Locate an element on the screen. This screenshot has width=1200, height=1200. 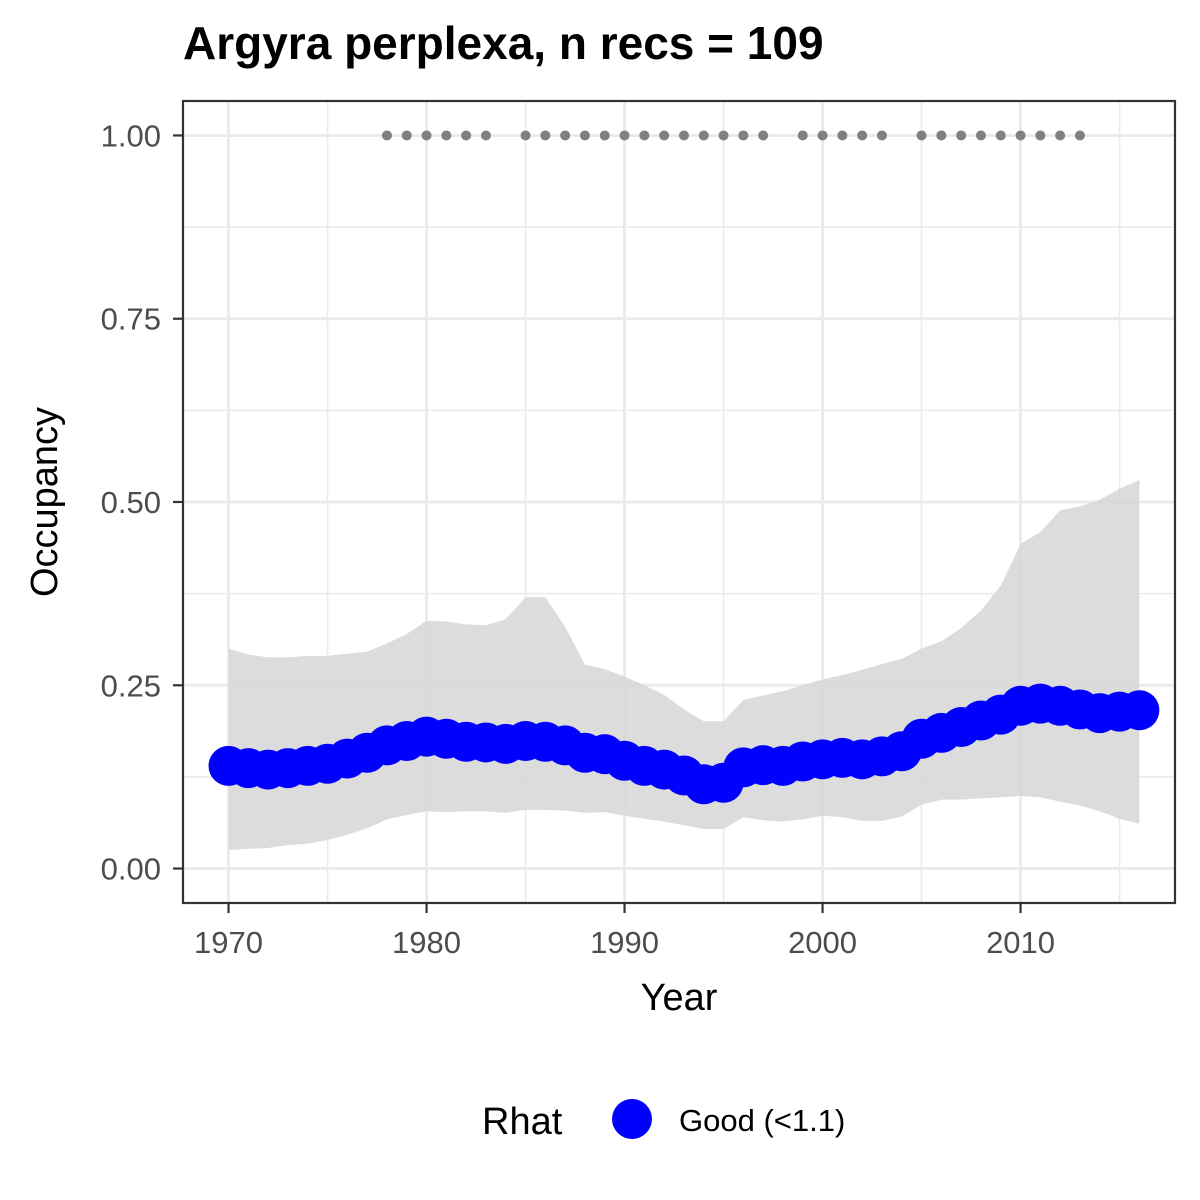
legend-key-good is located at coordinates (632, 1119).